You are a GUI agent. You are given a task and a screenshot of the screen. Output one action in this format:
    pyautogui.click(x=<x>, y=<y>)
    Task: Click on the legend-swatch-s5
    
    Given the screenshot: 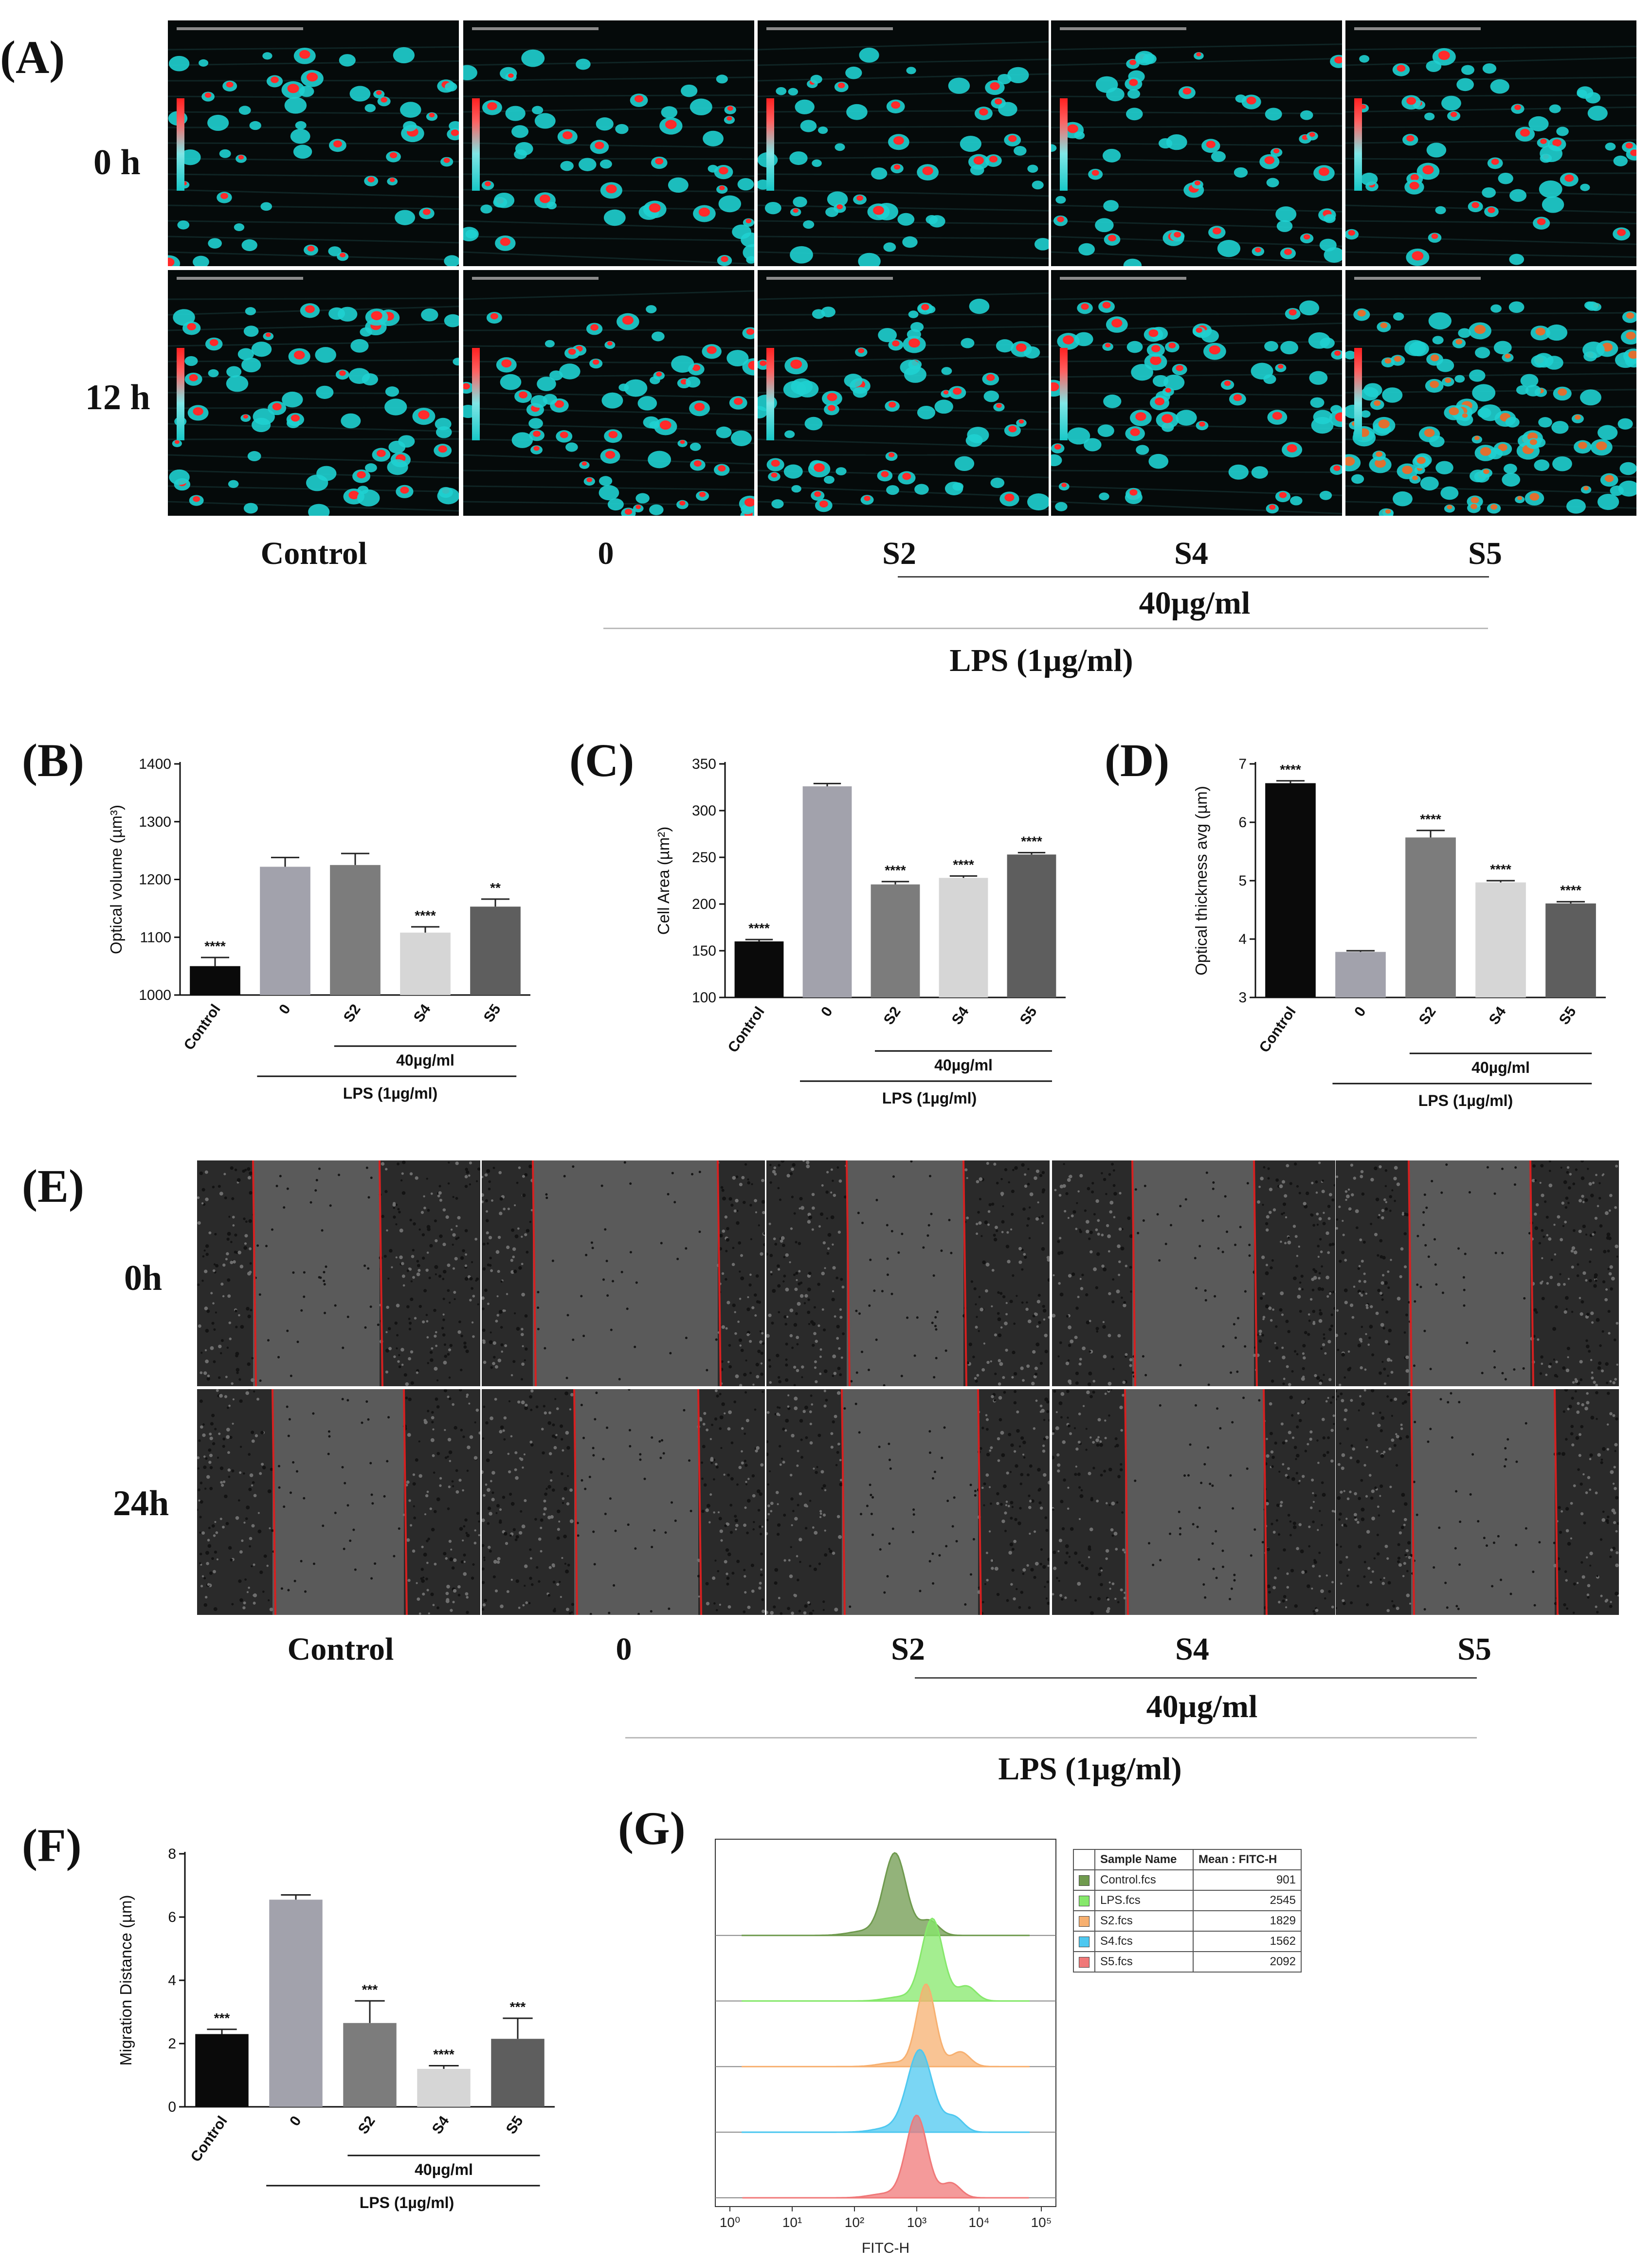 What is the action you would take?
    pyautogui.click(x=1084, y=1962)
    